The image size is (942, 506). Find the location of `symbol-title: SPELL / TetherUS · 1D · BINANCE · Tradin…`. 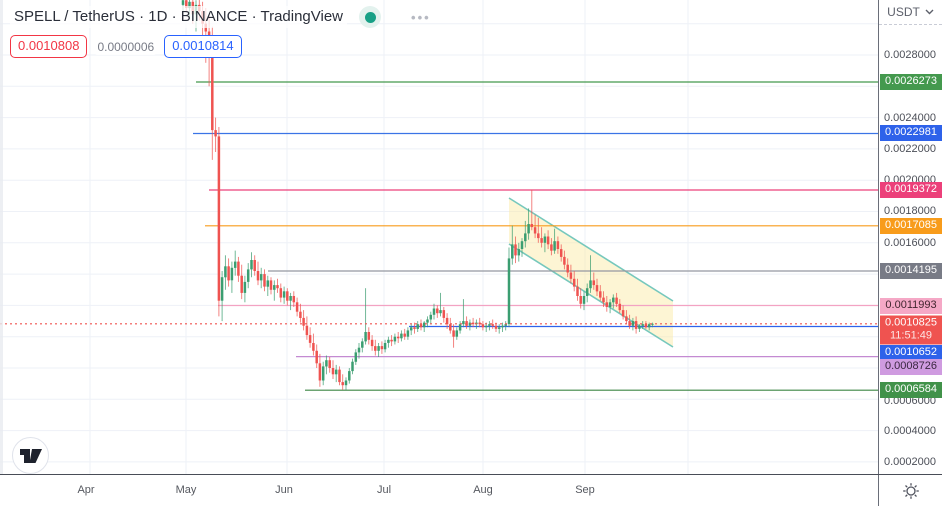

symbol-title: SPELL / TetherUS · 1D · BINANCE · Tradin… is located at coordinates (179, 17).